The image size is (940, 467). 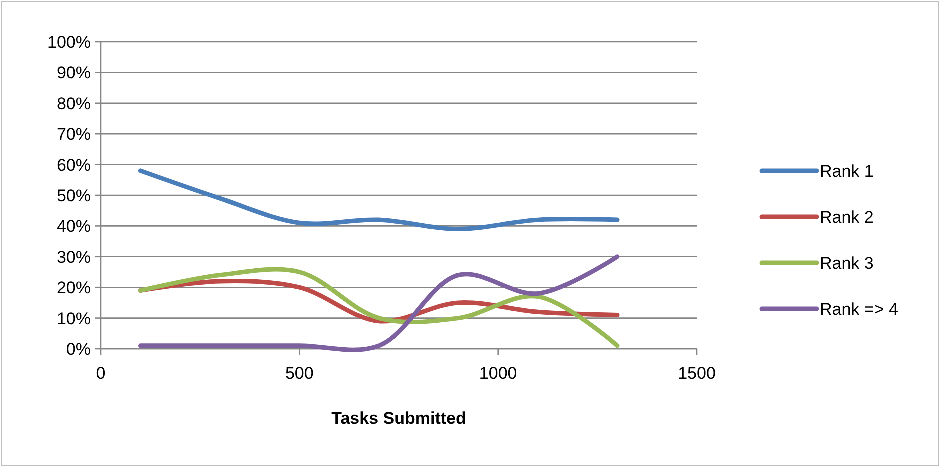 I want to click on legend-label: Rank => 4, so click(x=859, y=309).